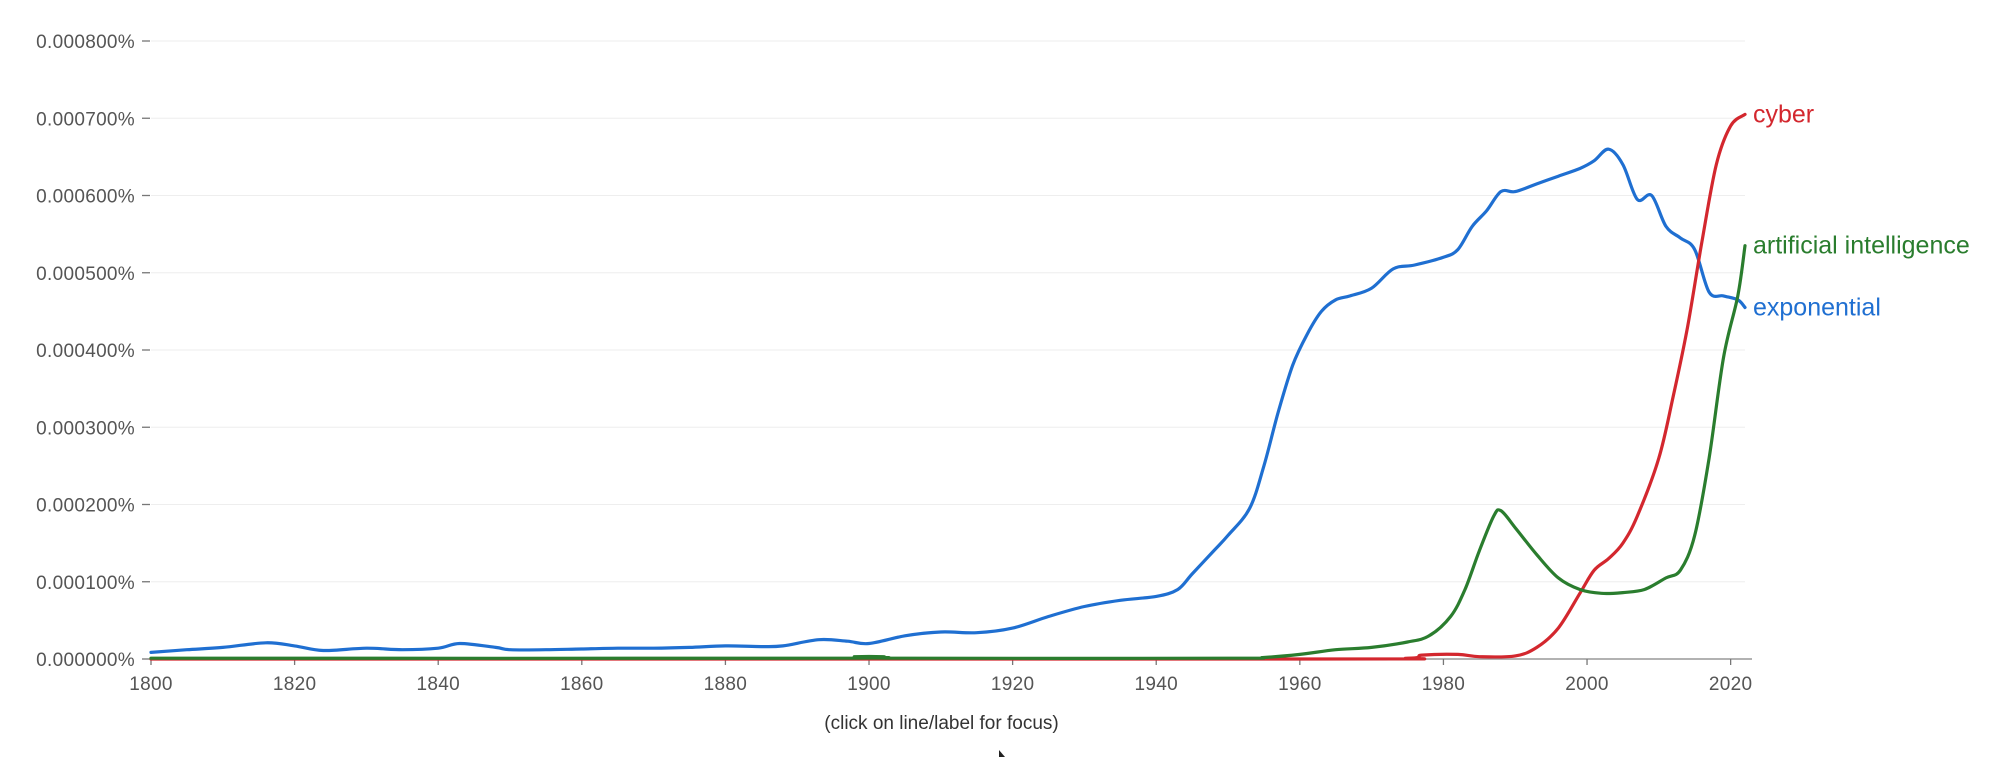 This screenshot has height=757, width=2000. I want to click on mouse-cursor-icon, so click(1002, 753).